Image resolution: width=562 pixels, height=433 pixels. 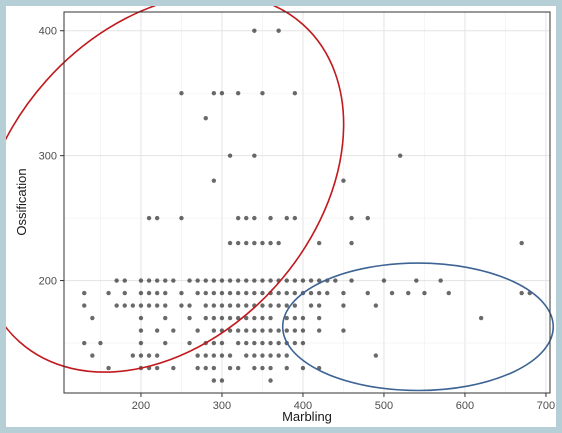 What do you see at coordinates (307, 416) in the screenshot?
I see `x-axis-title: Marbling` at bounding box center [307, 416].